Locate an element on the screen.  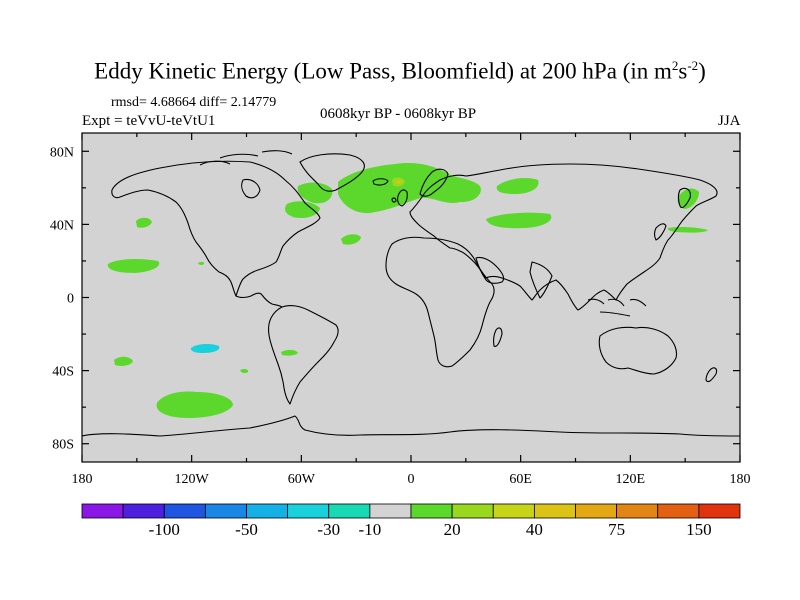
coastline-indonesia is located at coordinates (617, 307).